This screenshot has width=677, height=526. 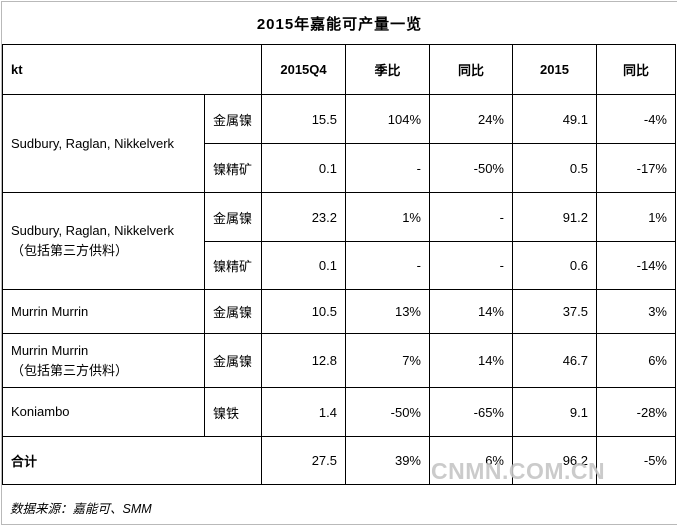 What do you see at coordinates (554, 412) in the screenshot?
I see `value-cell: 9.1` at bounding box center [554, 412].